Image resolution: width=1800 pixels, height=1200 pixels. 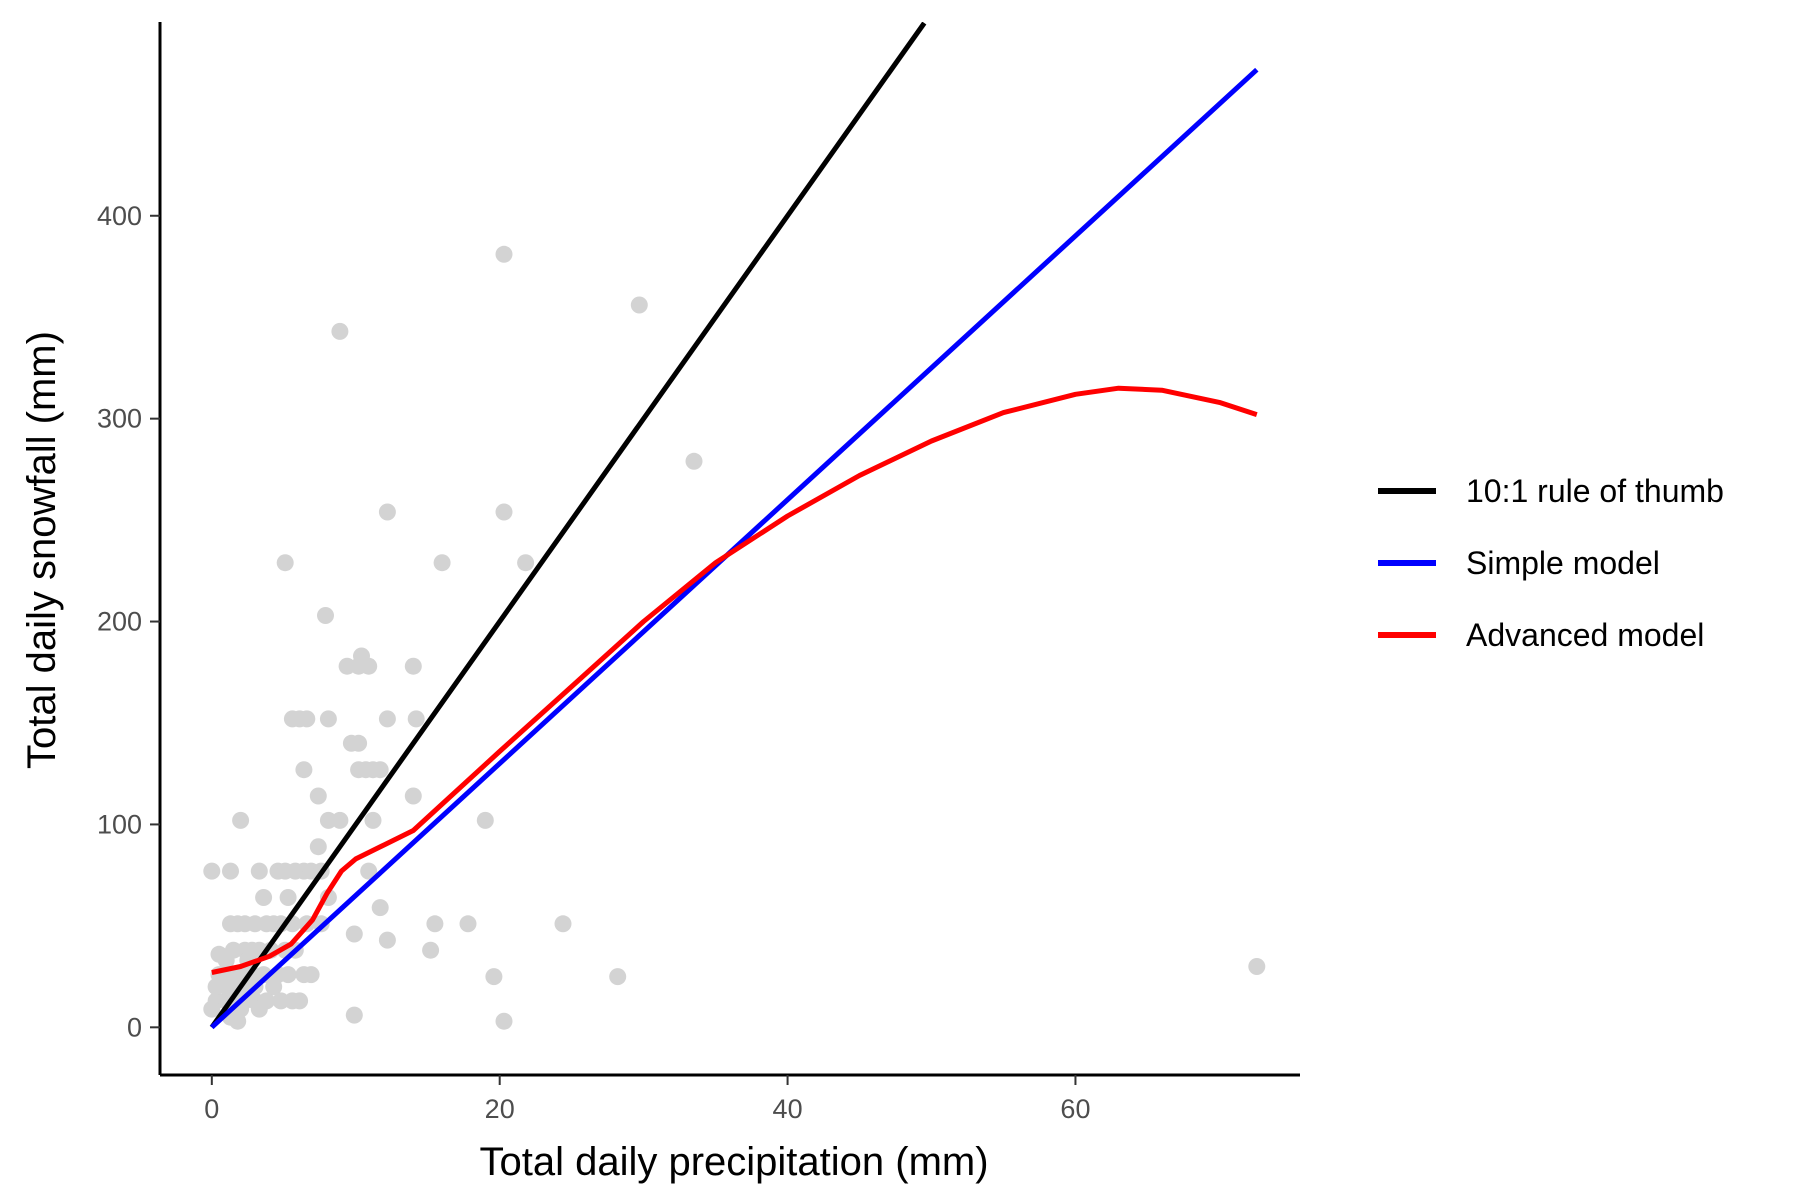 I want to click on legend-label: Advanced model, so click(x=1585, y=635).